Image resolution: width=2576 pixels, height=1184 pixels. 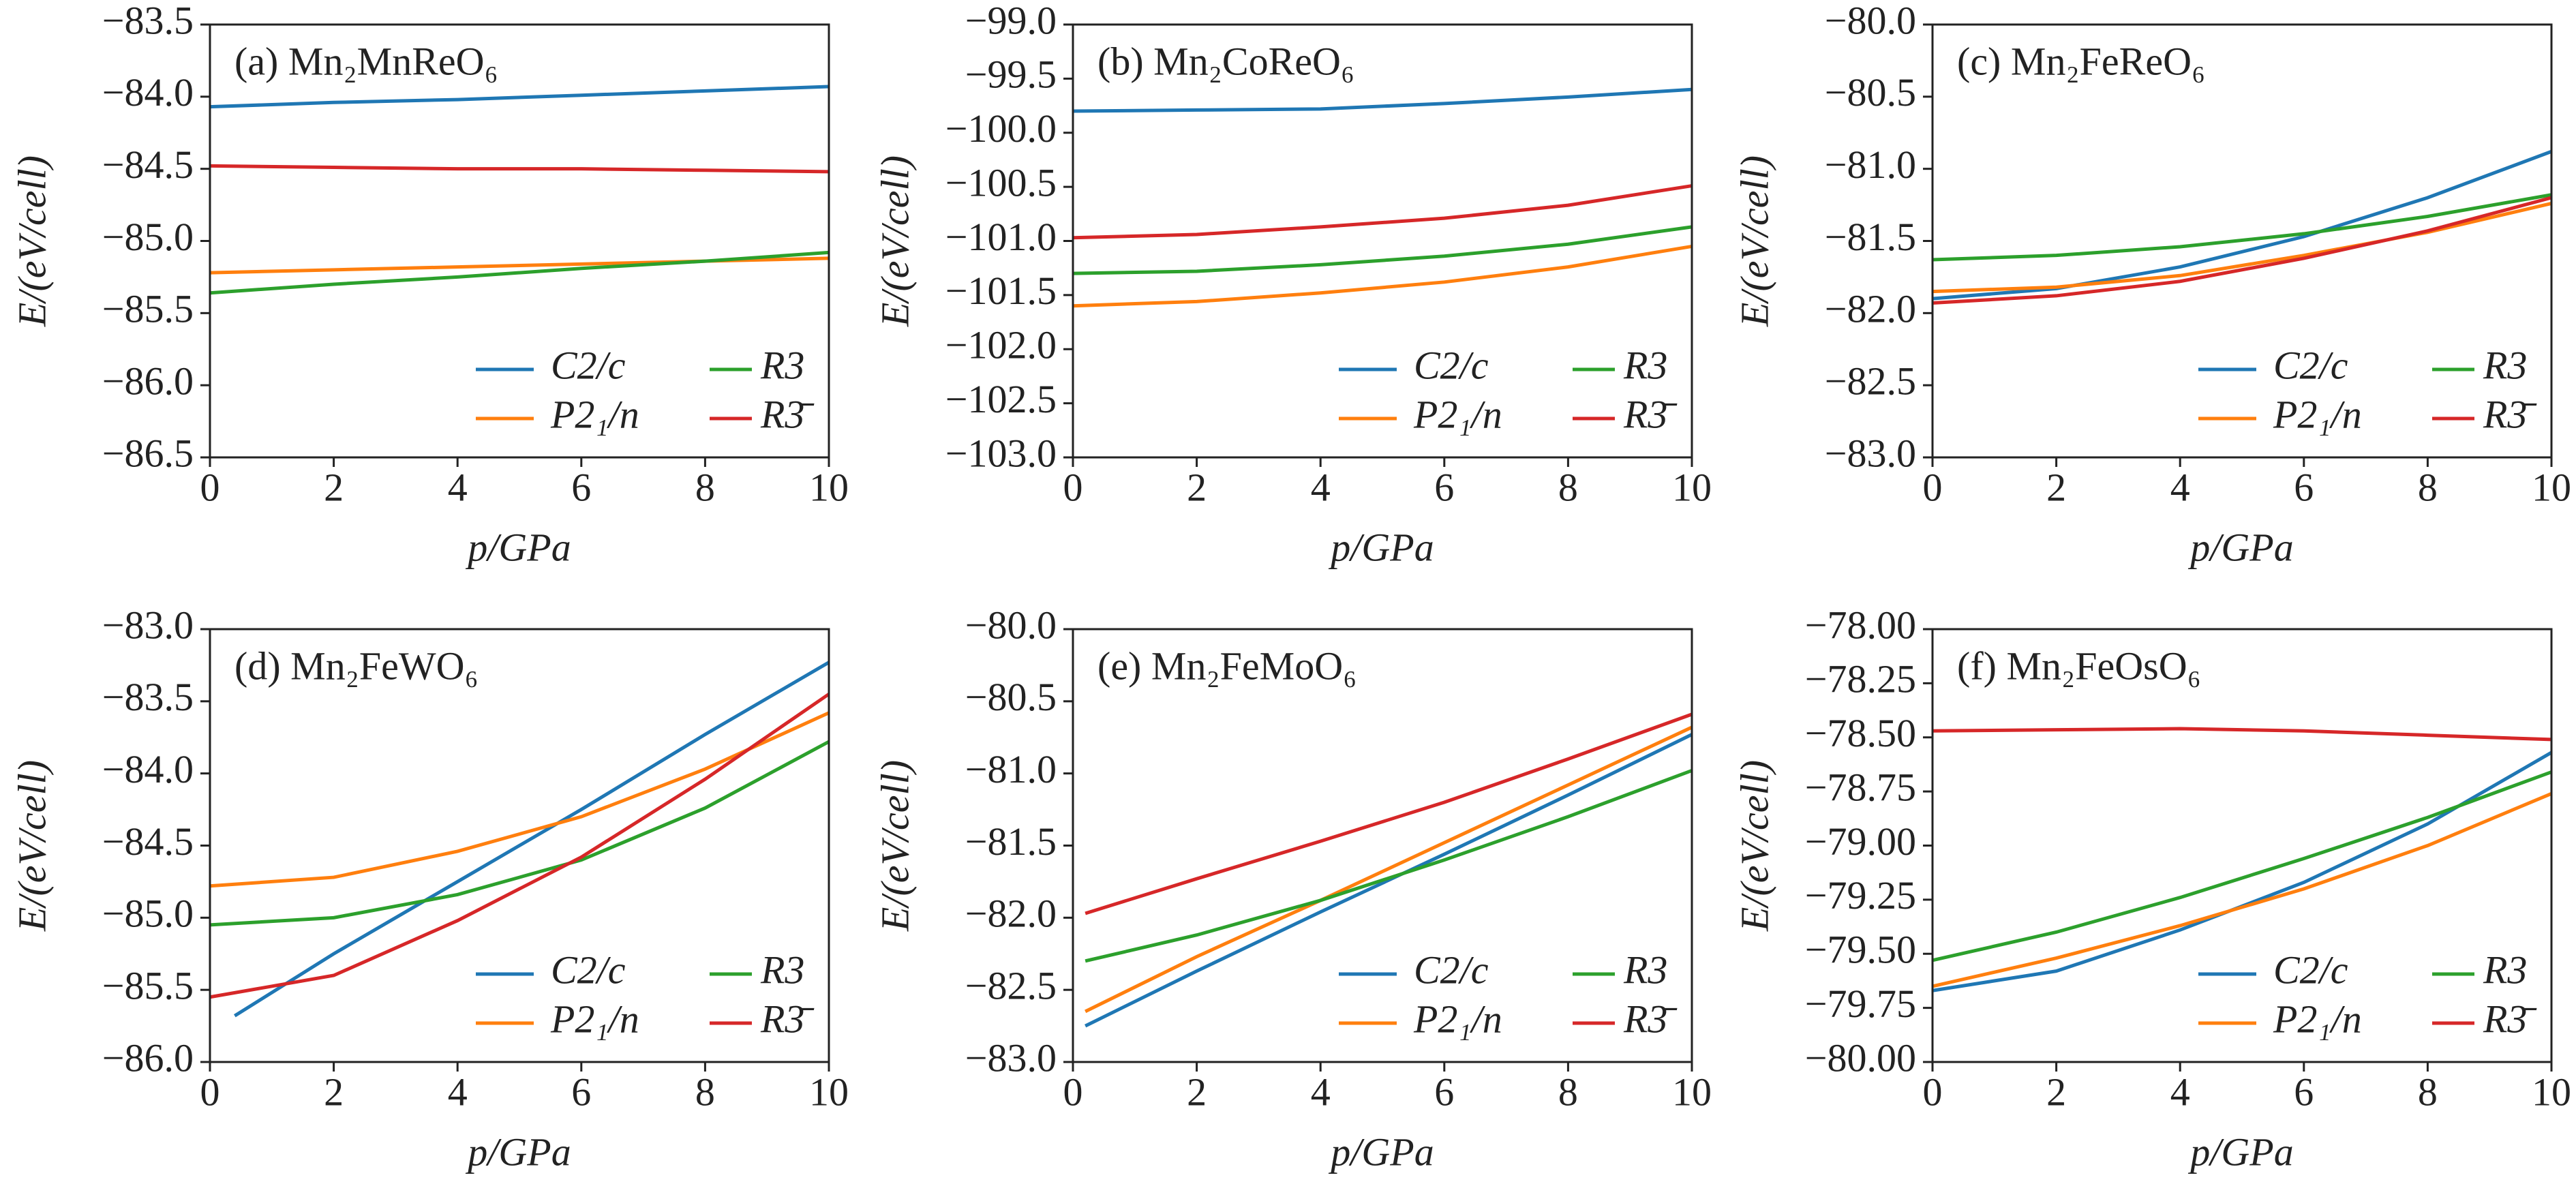 I want to click on y-tick-label: −78.75, so click(x=1861, y=787).